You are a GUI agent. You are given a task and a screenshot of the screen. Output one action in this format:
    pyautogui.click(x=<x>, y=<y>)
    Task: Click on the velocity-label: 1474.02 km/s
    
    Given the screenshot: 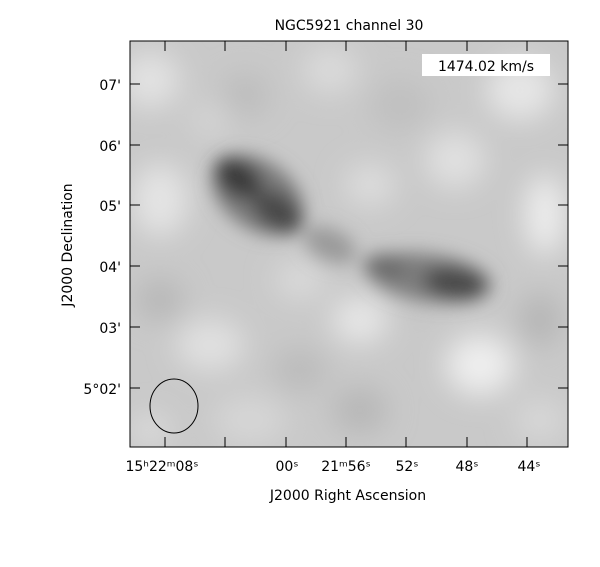 What is the action you would take?
    pyautogui.click(x=486, y=65)
    